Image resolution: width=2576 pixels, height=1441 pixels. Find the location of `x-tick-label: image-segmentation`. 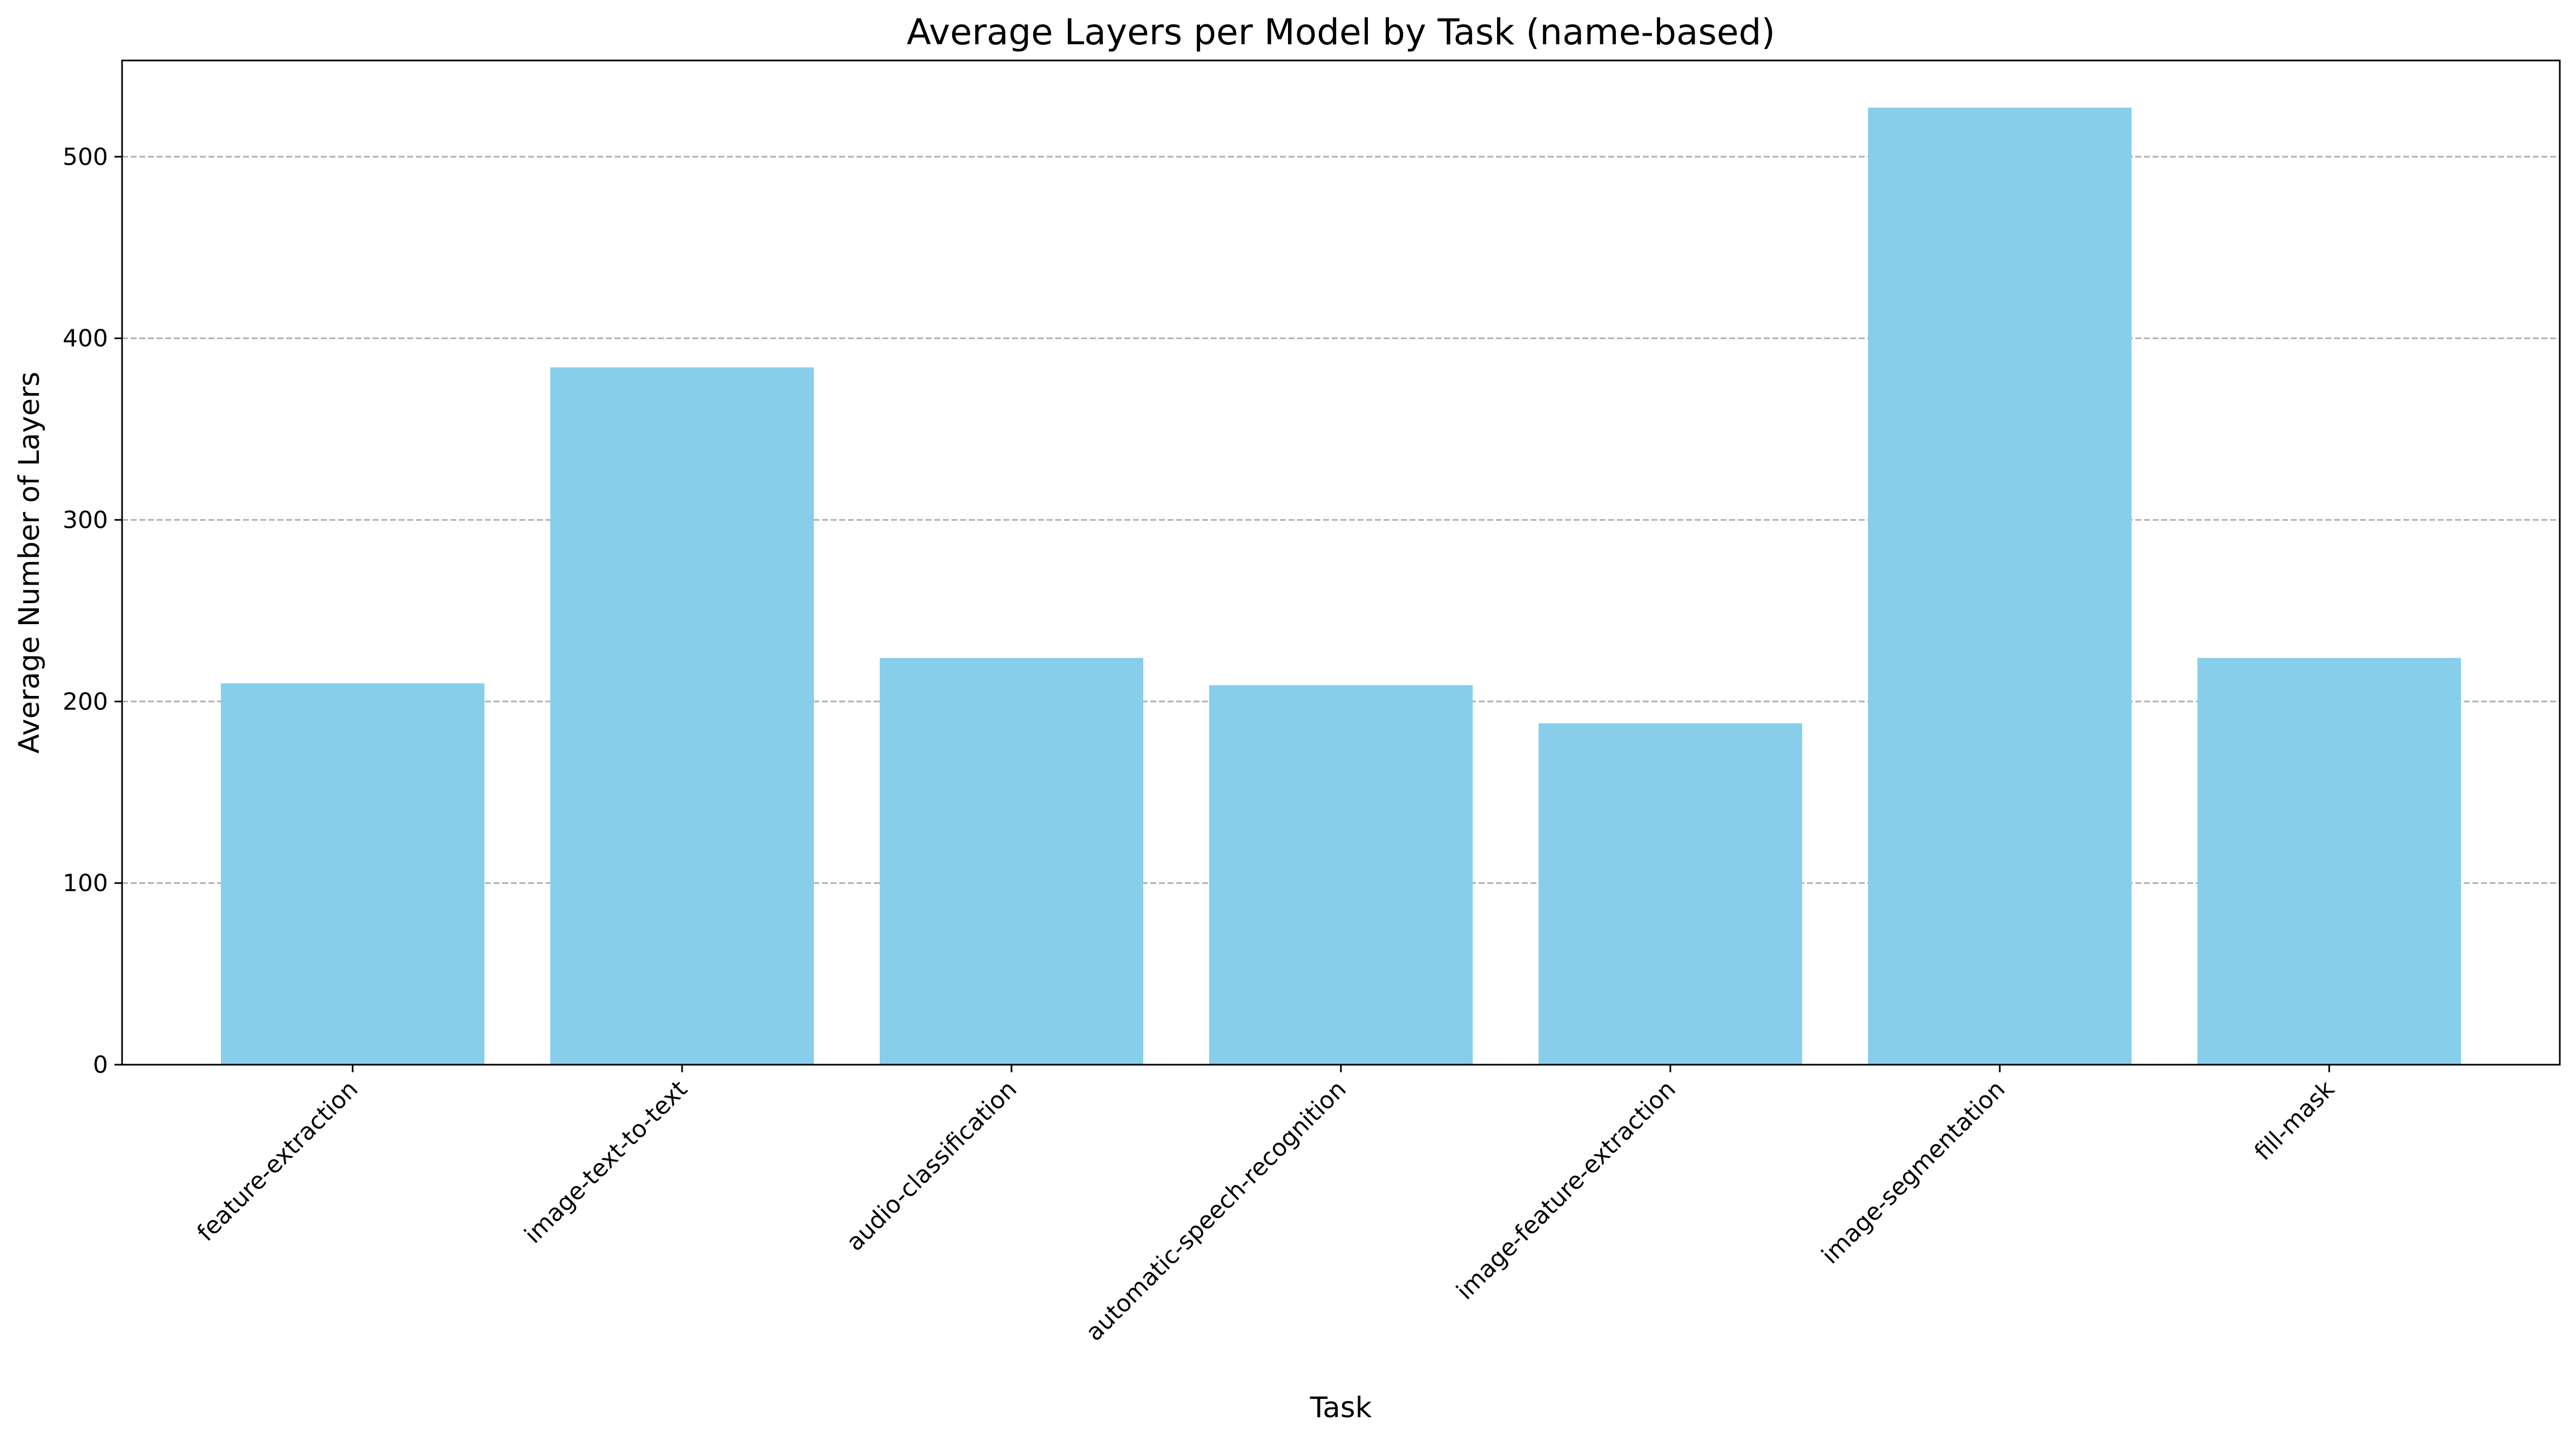

x-tick-label: image-segmentation is located at coordinates (1913, 1172).